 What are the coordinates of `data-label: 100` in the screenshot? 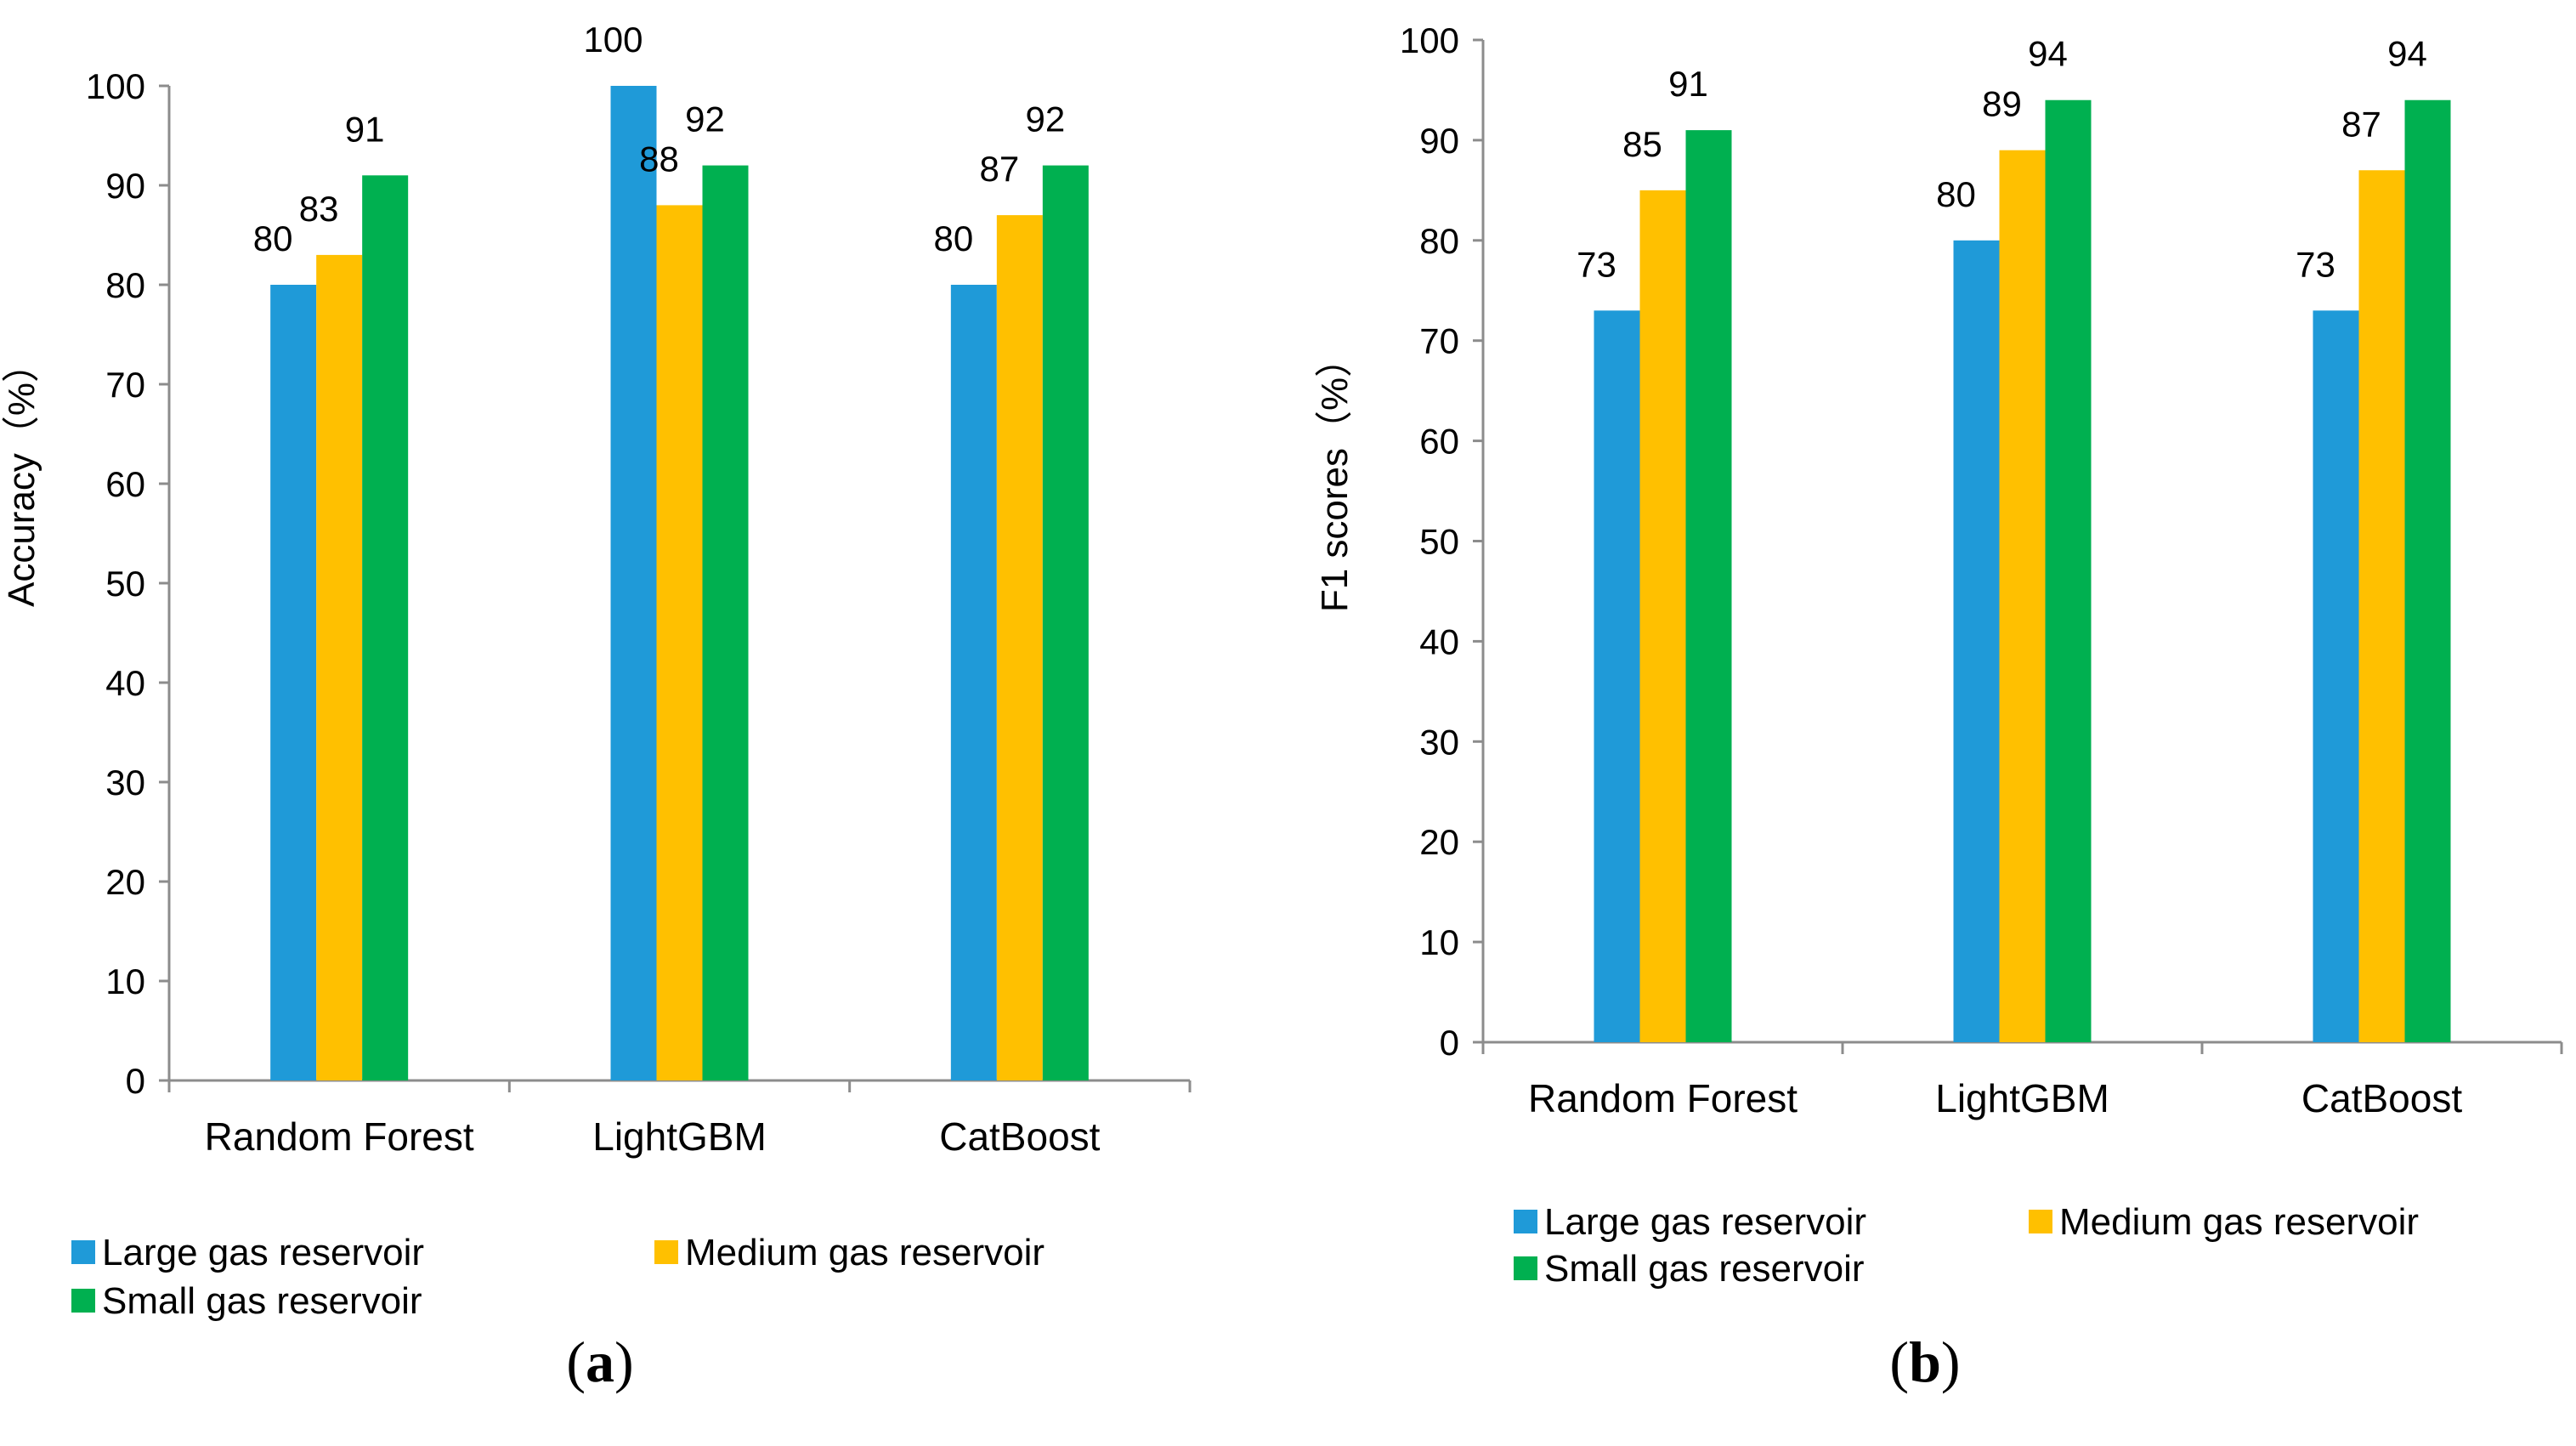 It's located at (613, 40).